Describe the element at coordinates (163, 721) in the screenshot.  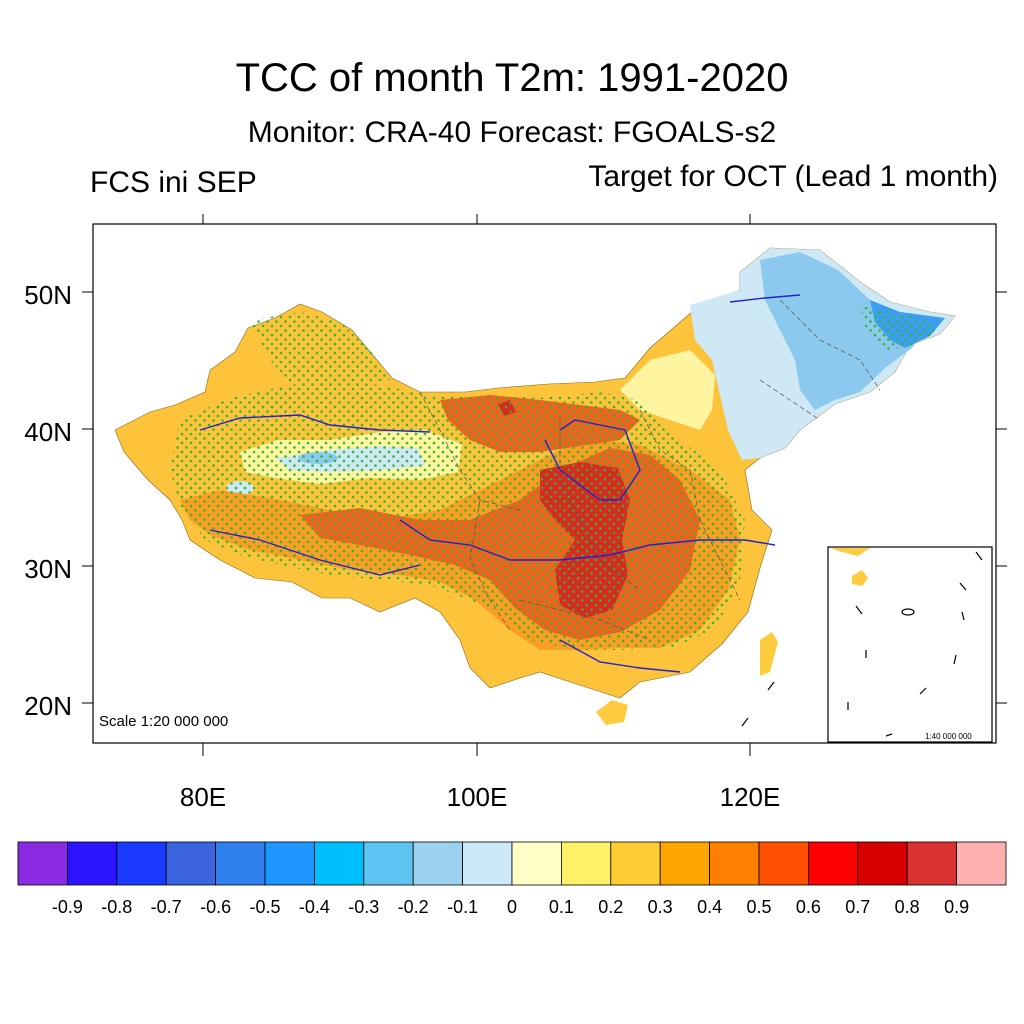
I see `scale-label: Scale 1:20 000 000` at that location.